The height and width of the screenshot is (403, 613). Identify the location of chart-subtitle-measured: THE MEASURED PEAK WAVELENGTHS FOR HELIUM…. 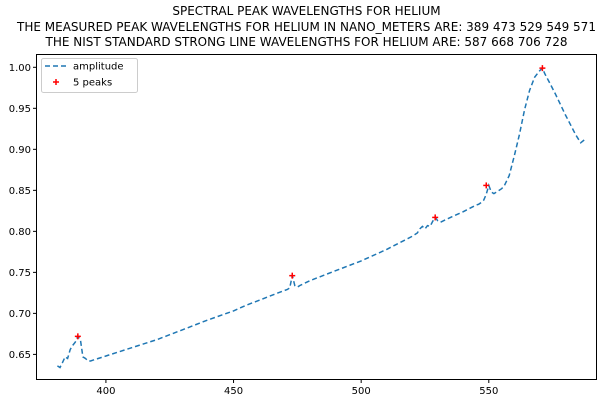
(306, 26).